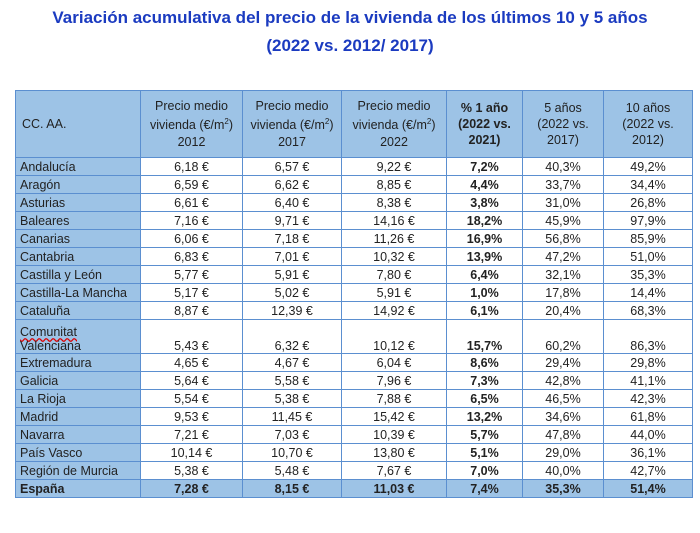 The image size is (700, 533). Describe the element at coordinates (484, 398) in the screenshot. I see `cell-change-1y: 6,5%` at that location.